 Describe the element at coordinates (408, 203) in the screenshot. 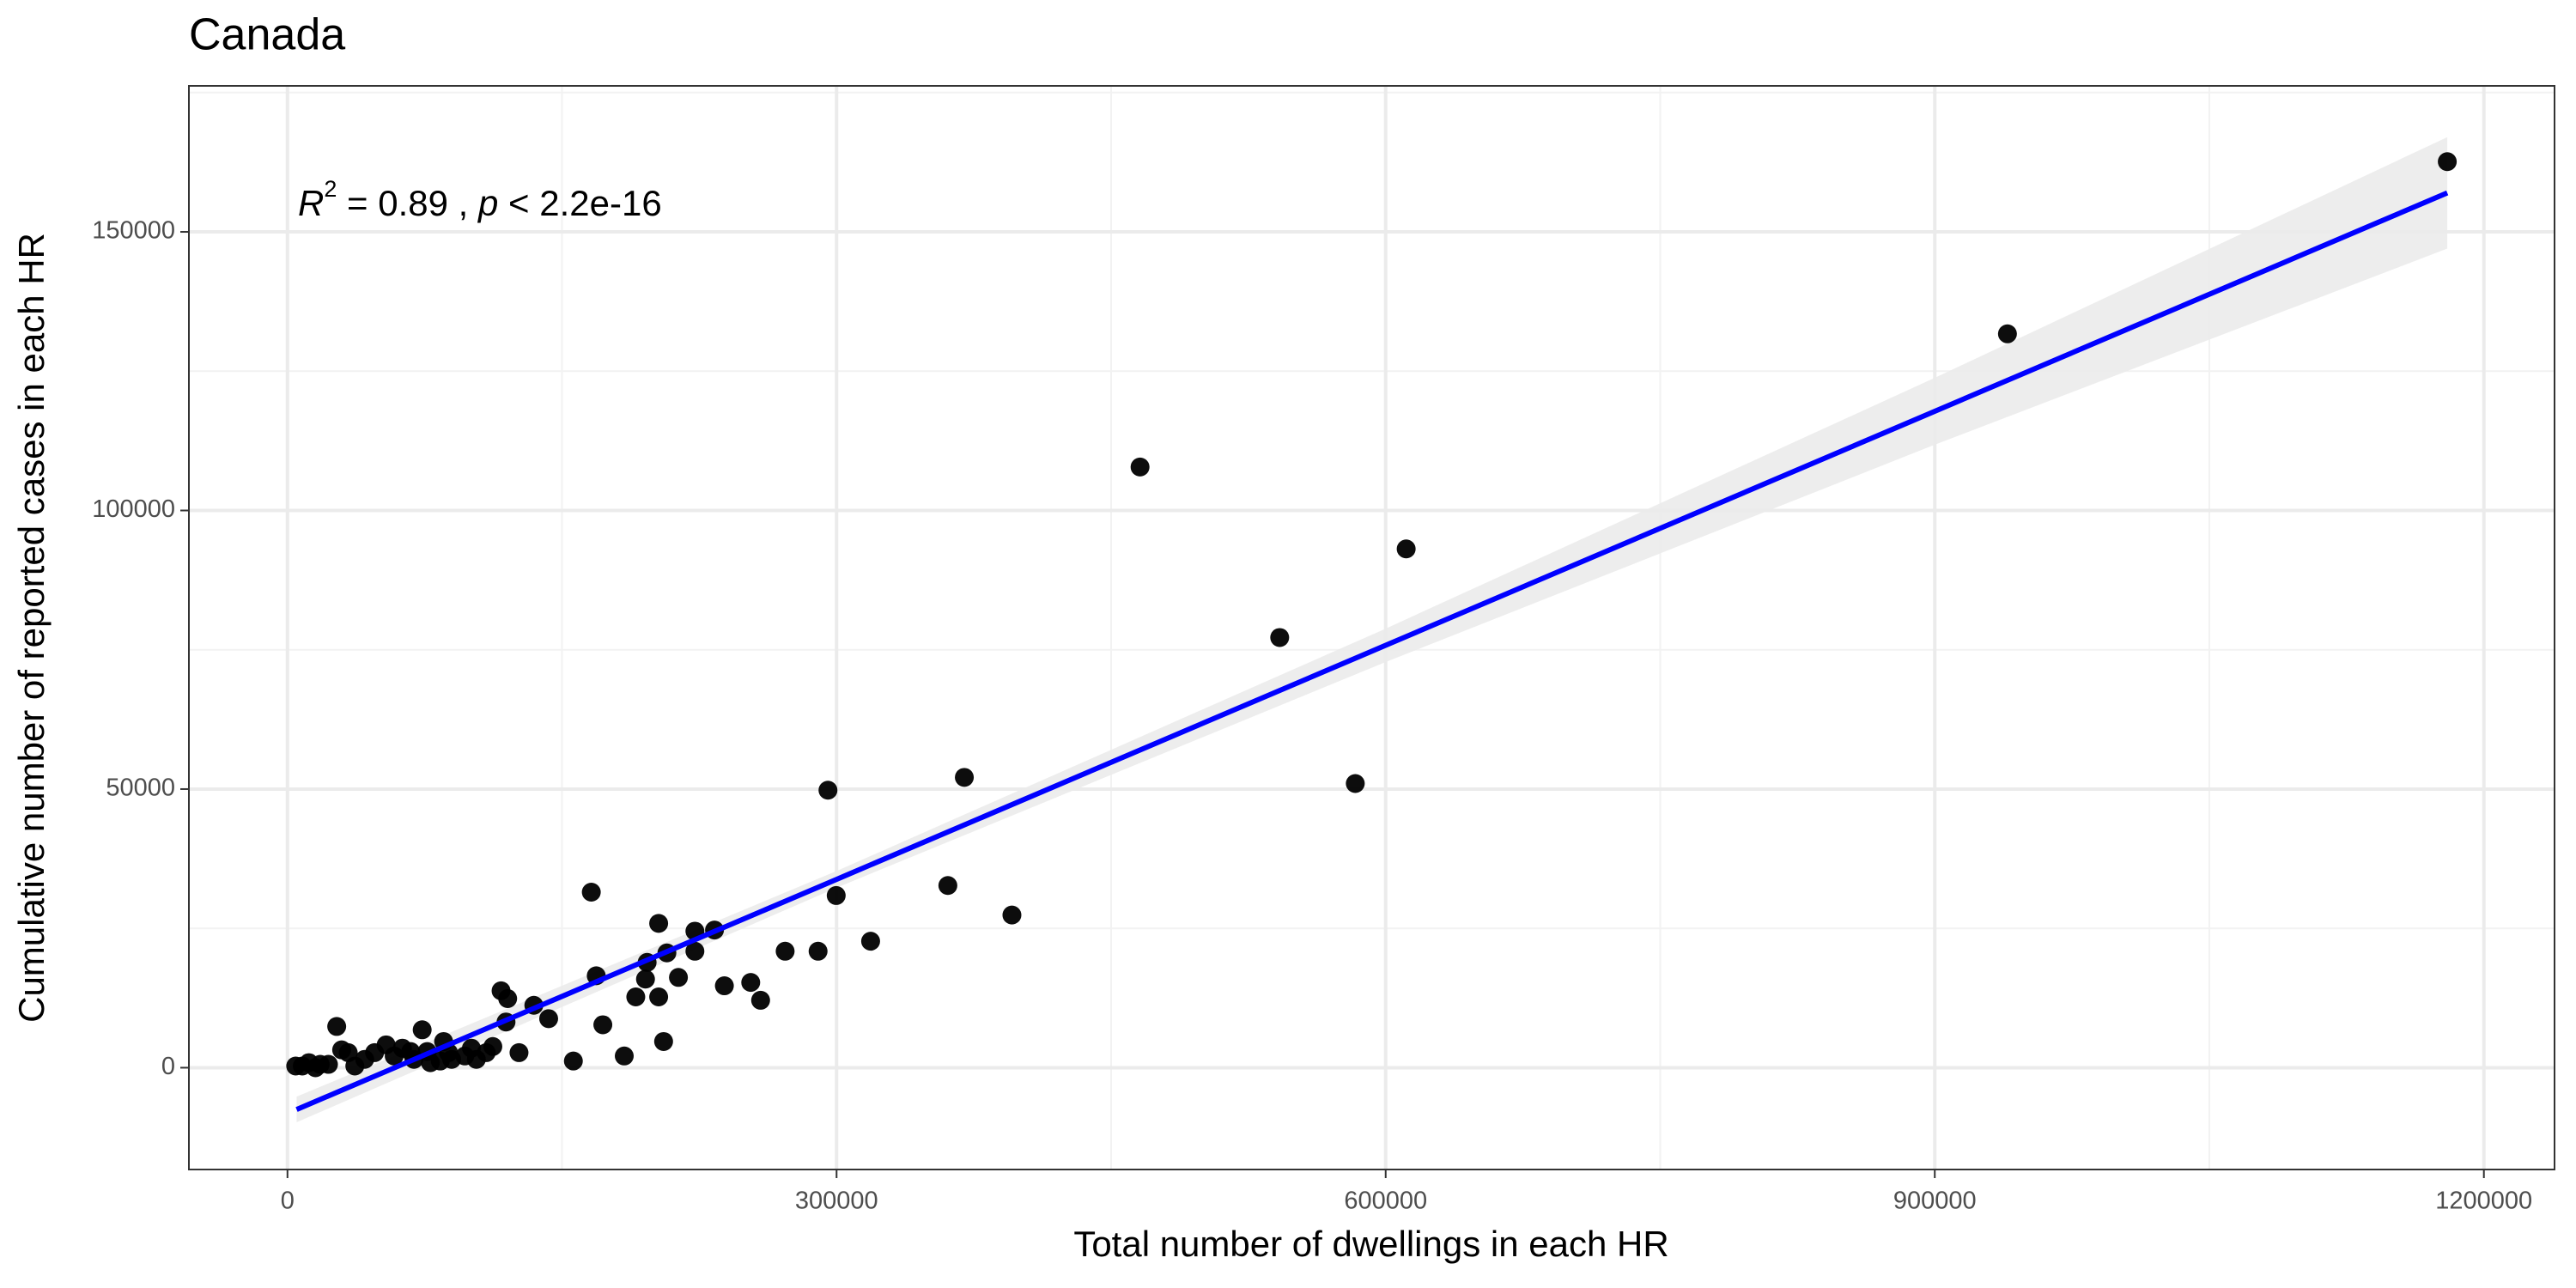

I see `annotation-part: = 0.89 ,` at that location.